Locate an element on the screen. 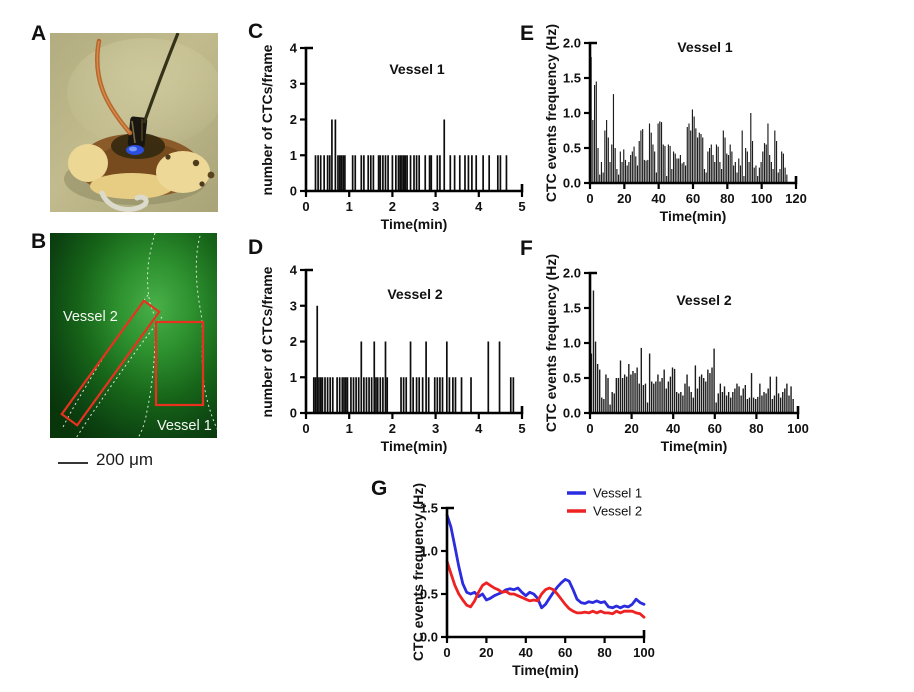  axes: 0.0 0.5 1.0 1.5 2.0 0 20 40 60 80 100 120 is located at coordinates (685, 121).